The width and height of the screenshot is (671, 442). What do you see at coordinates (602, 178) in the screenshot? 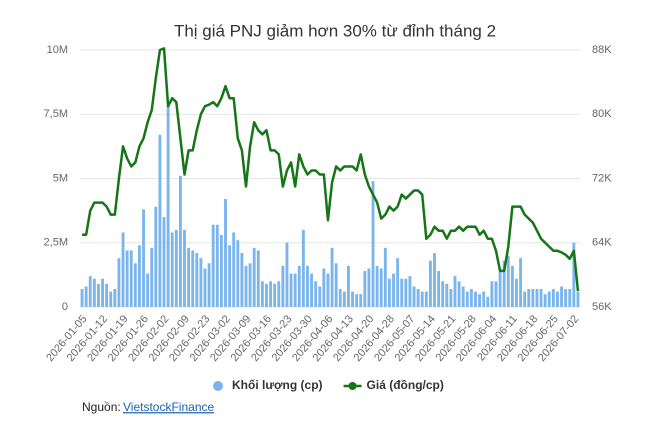
I see `y2-tick-label: 72K` at bounding box center [602, 178].